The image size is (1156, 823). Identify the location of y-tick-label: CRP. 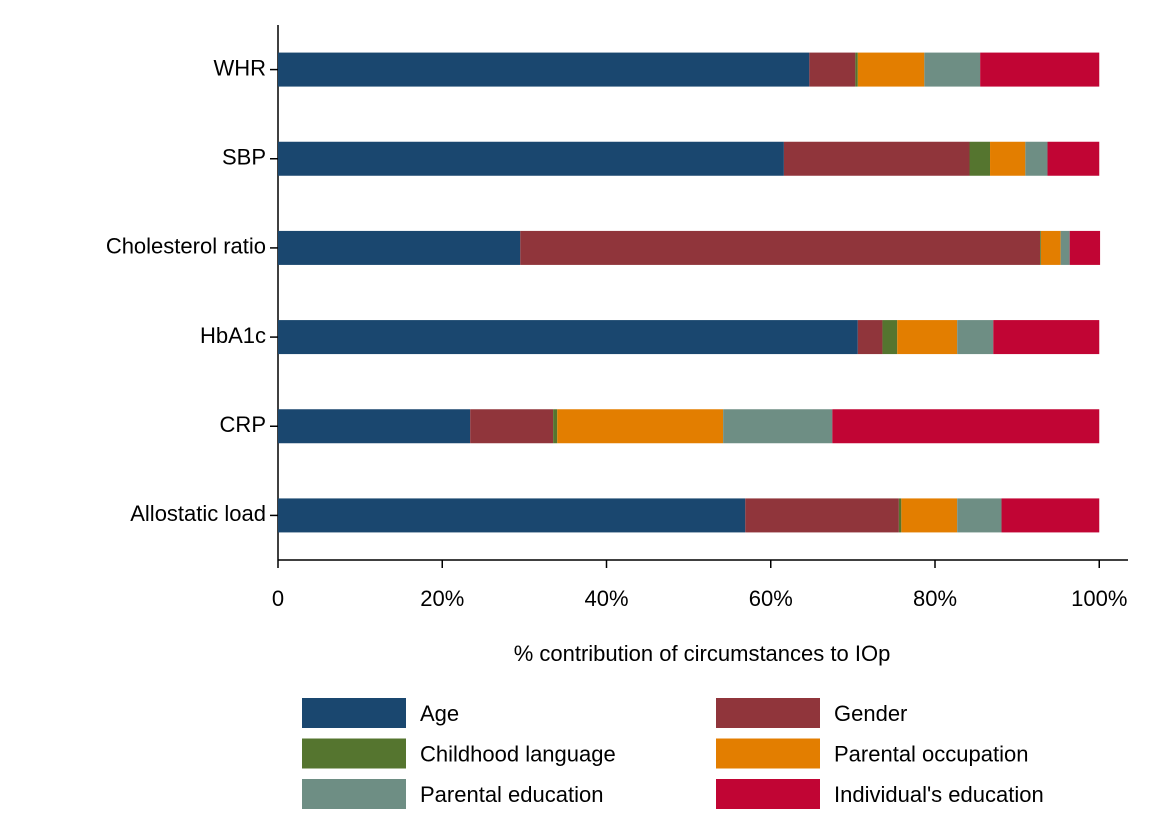
(243, 424).